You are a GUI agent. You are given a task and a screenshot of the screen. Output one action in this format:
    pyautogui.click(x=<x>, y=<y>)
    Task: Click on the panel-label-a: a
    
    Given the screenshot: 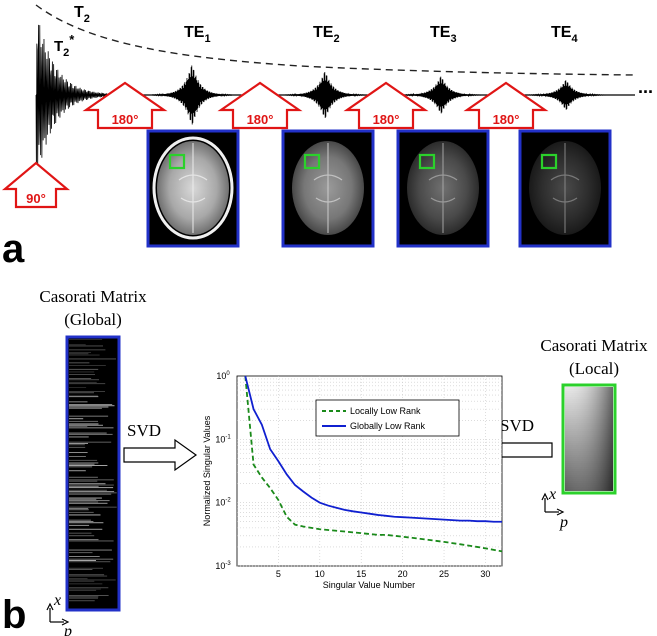 What is the action you would take?
    pyautogui.click(x=13, y=249)
    